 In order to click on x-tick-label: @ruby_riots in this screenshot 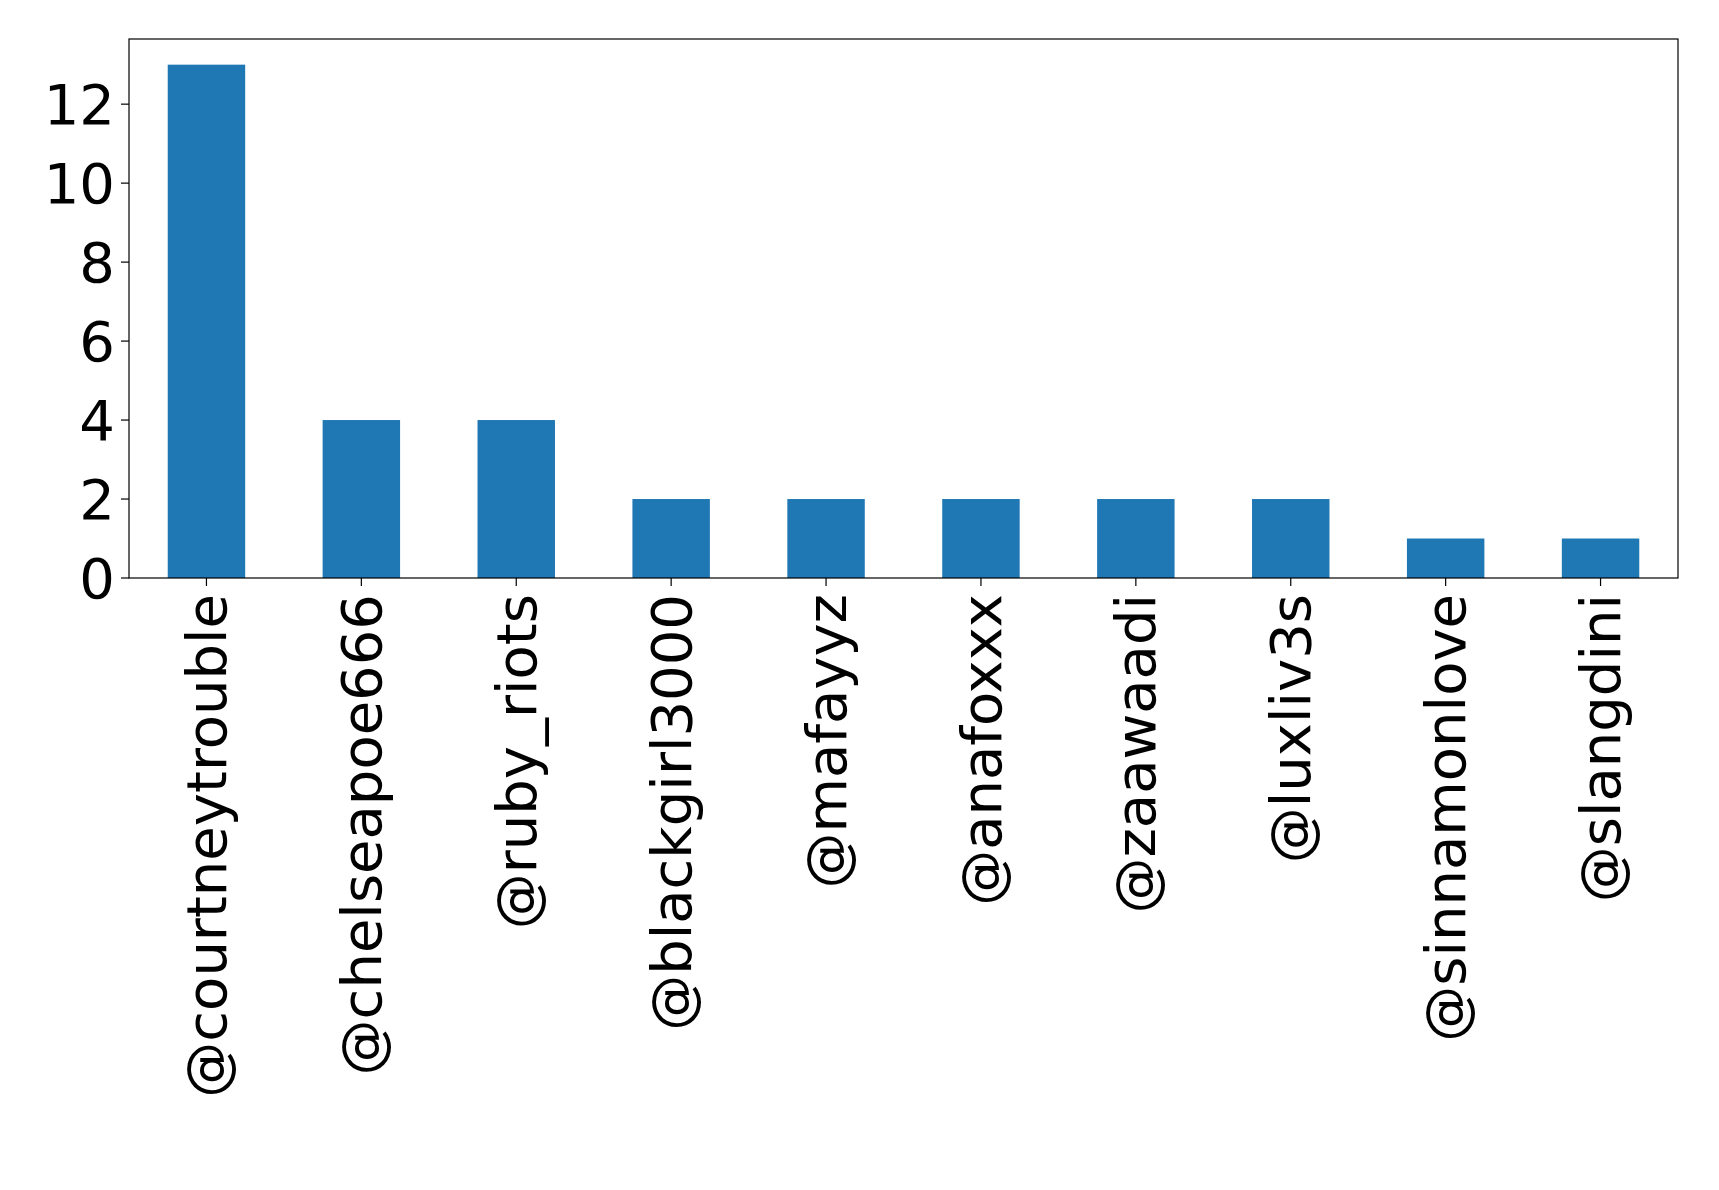, I will do `click(516, 762)`.